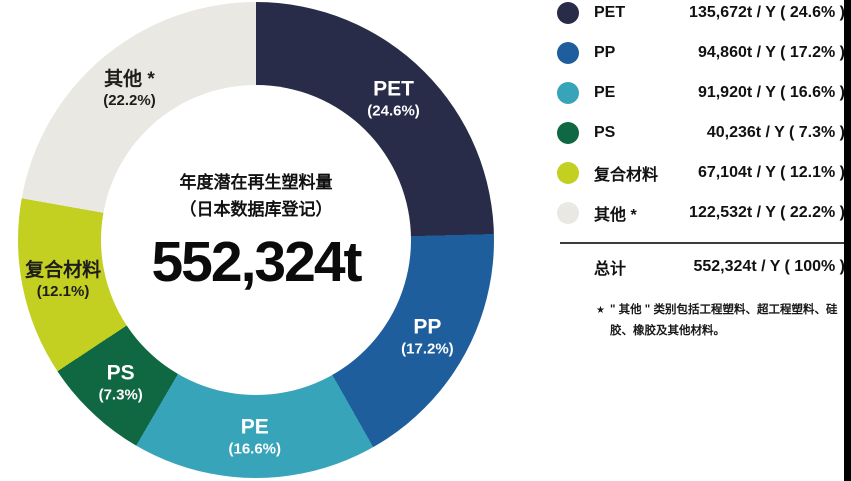 The width and height of the screenshot is (851, 481). What do you see at coordinates (723, 320) in the screenshot?
I see `footnote-text: " 其他 " 类别包括工程塑料、超工程塑料、硅胶、橡胶及其他材料。` at bounding box center [723, 320].